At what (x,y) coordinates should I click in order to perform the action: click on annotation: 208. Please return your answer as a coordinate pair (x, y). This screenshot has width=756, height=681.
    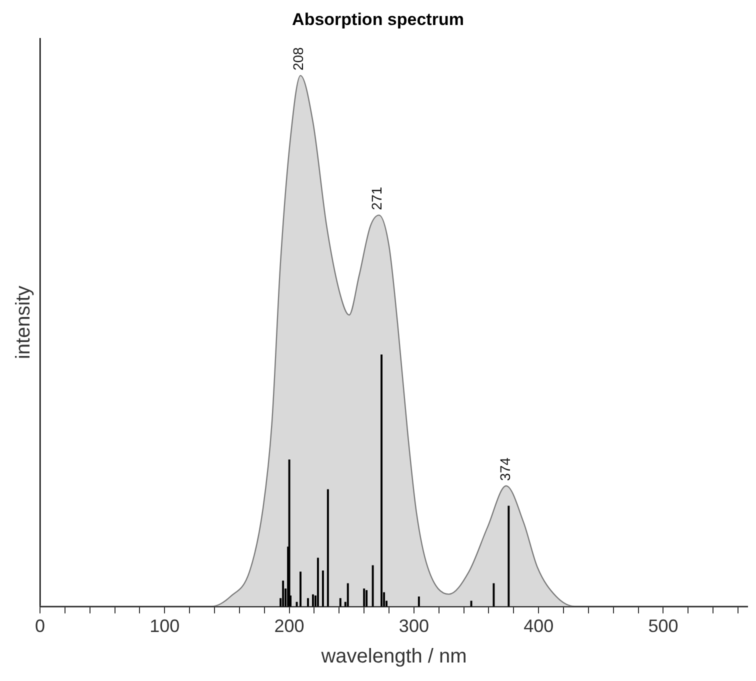
    Looking at the image, I should click on (298, 58).